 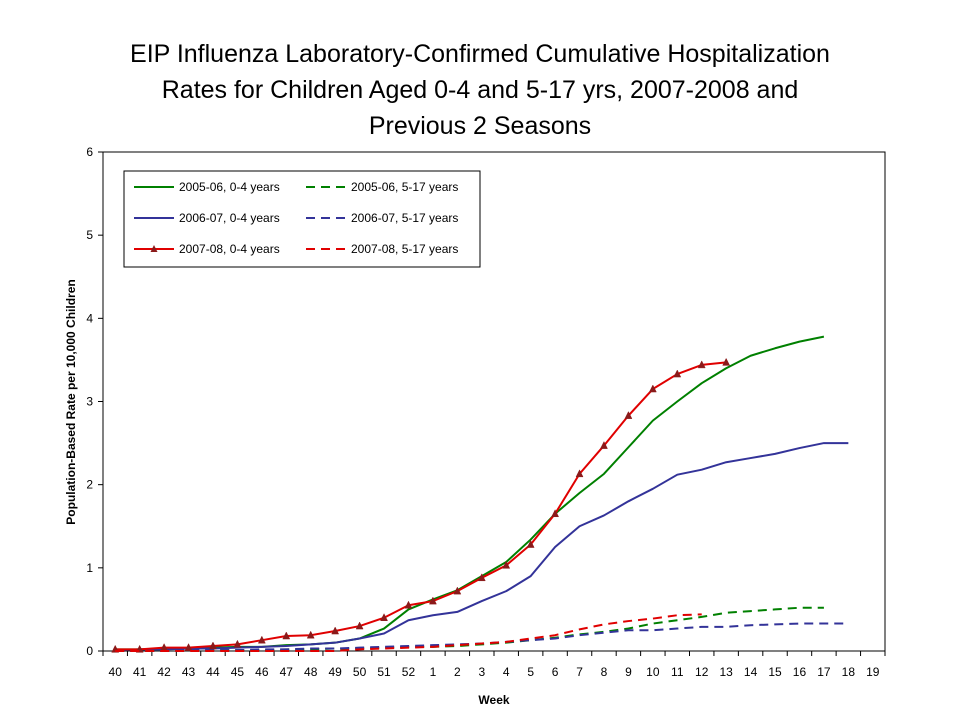 I want to click on x-tick-label: 42, so click(x=164, y=672).